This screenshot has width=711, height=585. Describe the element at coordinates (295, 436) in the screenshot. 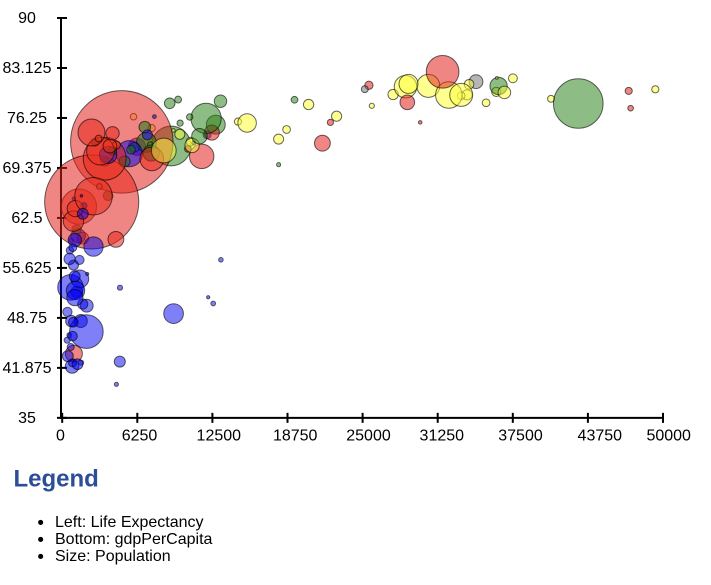

I see `svg-text: 18750` at that location.